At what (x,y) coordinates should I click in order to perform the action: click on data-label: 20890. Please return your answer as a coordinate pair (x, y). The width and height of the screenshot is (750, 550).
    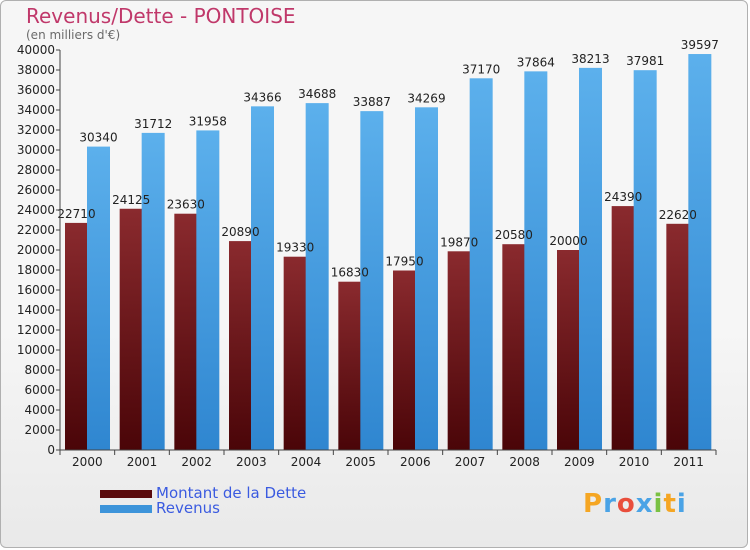
    Looking at the image, I should click on (240, 232).